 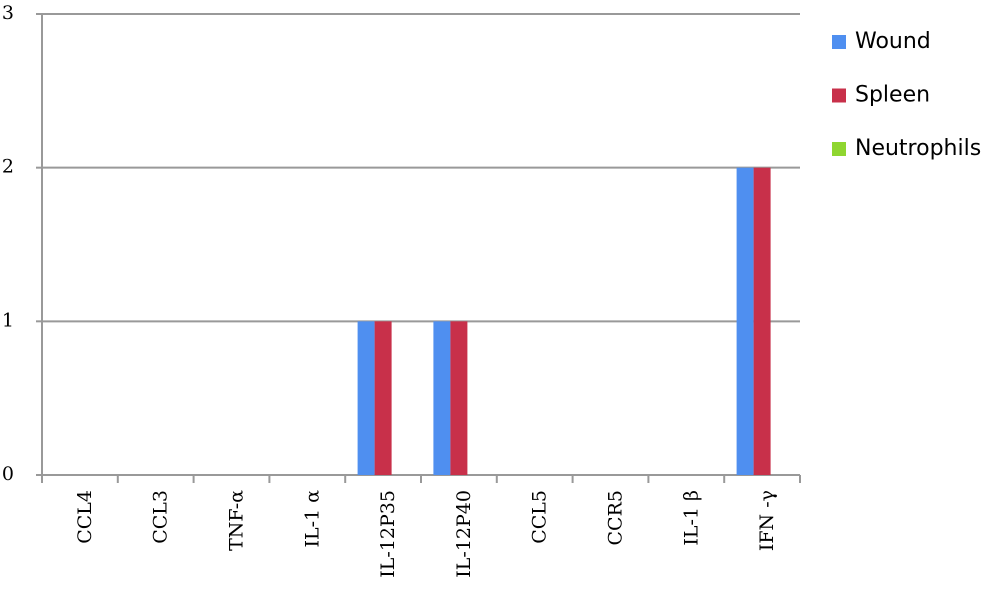 What do you see at coordinates (616, 517) in the screenshot?
I see `x-tick-label: CCR5` at bounding box center [616, 517].